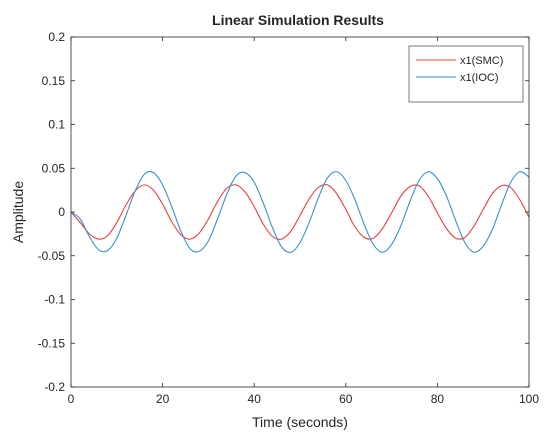  I want to click on legend-box, so click(466, 74).